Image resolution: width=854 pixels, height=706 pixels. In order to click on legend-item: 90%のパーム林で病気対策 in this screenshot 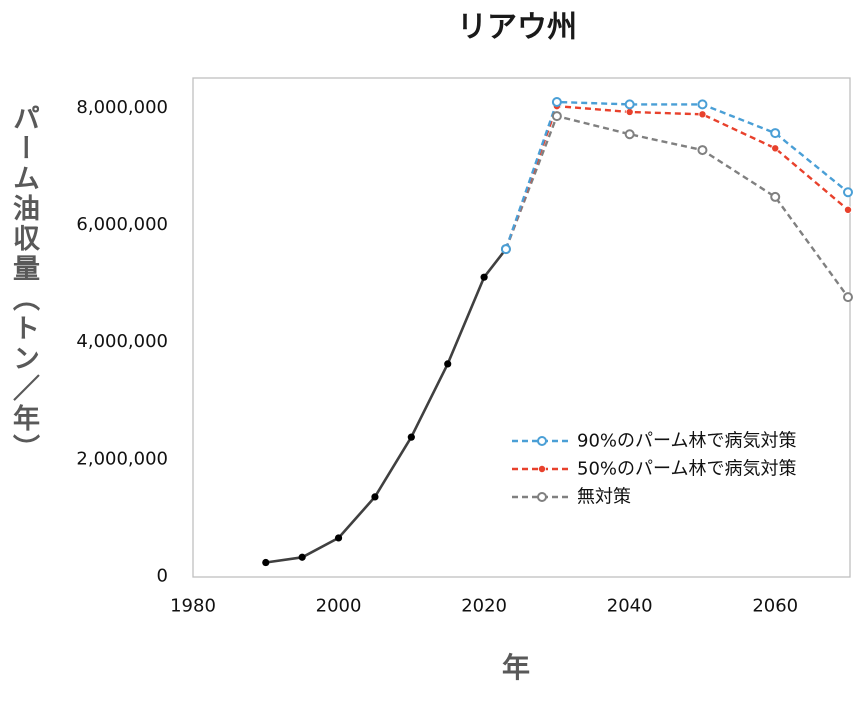, I will do `click(654, 441)`.